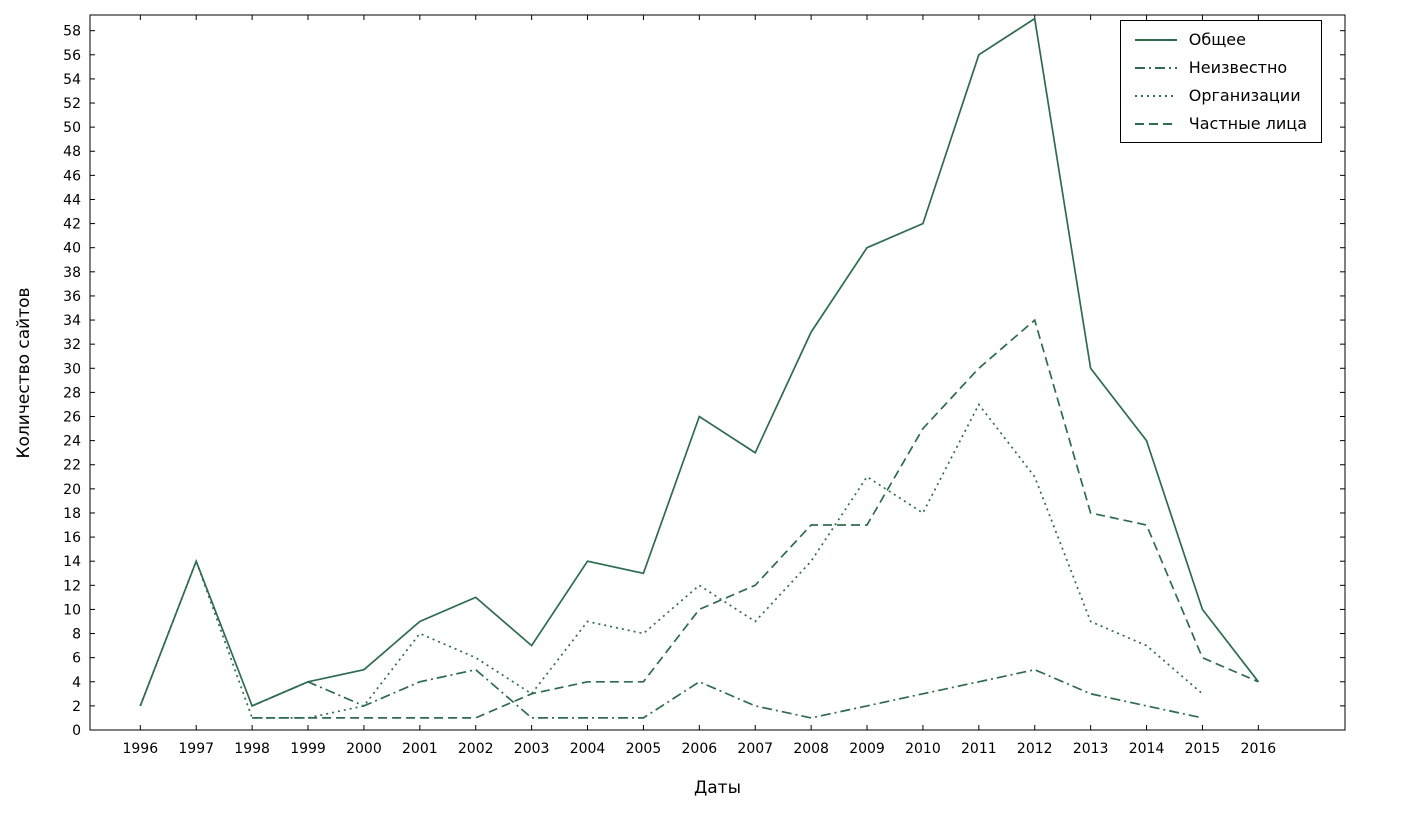 This screenshot has height=816, width=1402. I want to click on x-tick-label: 2007, so click(755, 749).